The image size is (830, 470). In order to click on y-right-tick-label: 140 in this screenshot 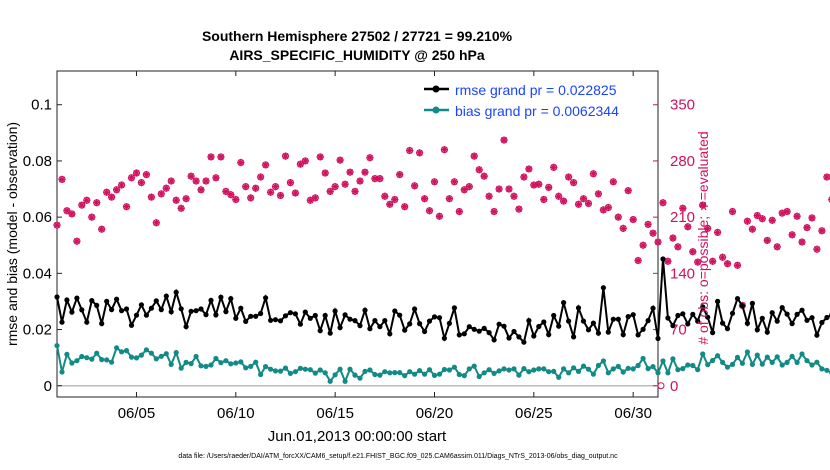, I will do `click(682, 273)`.